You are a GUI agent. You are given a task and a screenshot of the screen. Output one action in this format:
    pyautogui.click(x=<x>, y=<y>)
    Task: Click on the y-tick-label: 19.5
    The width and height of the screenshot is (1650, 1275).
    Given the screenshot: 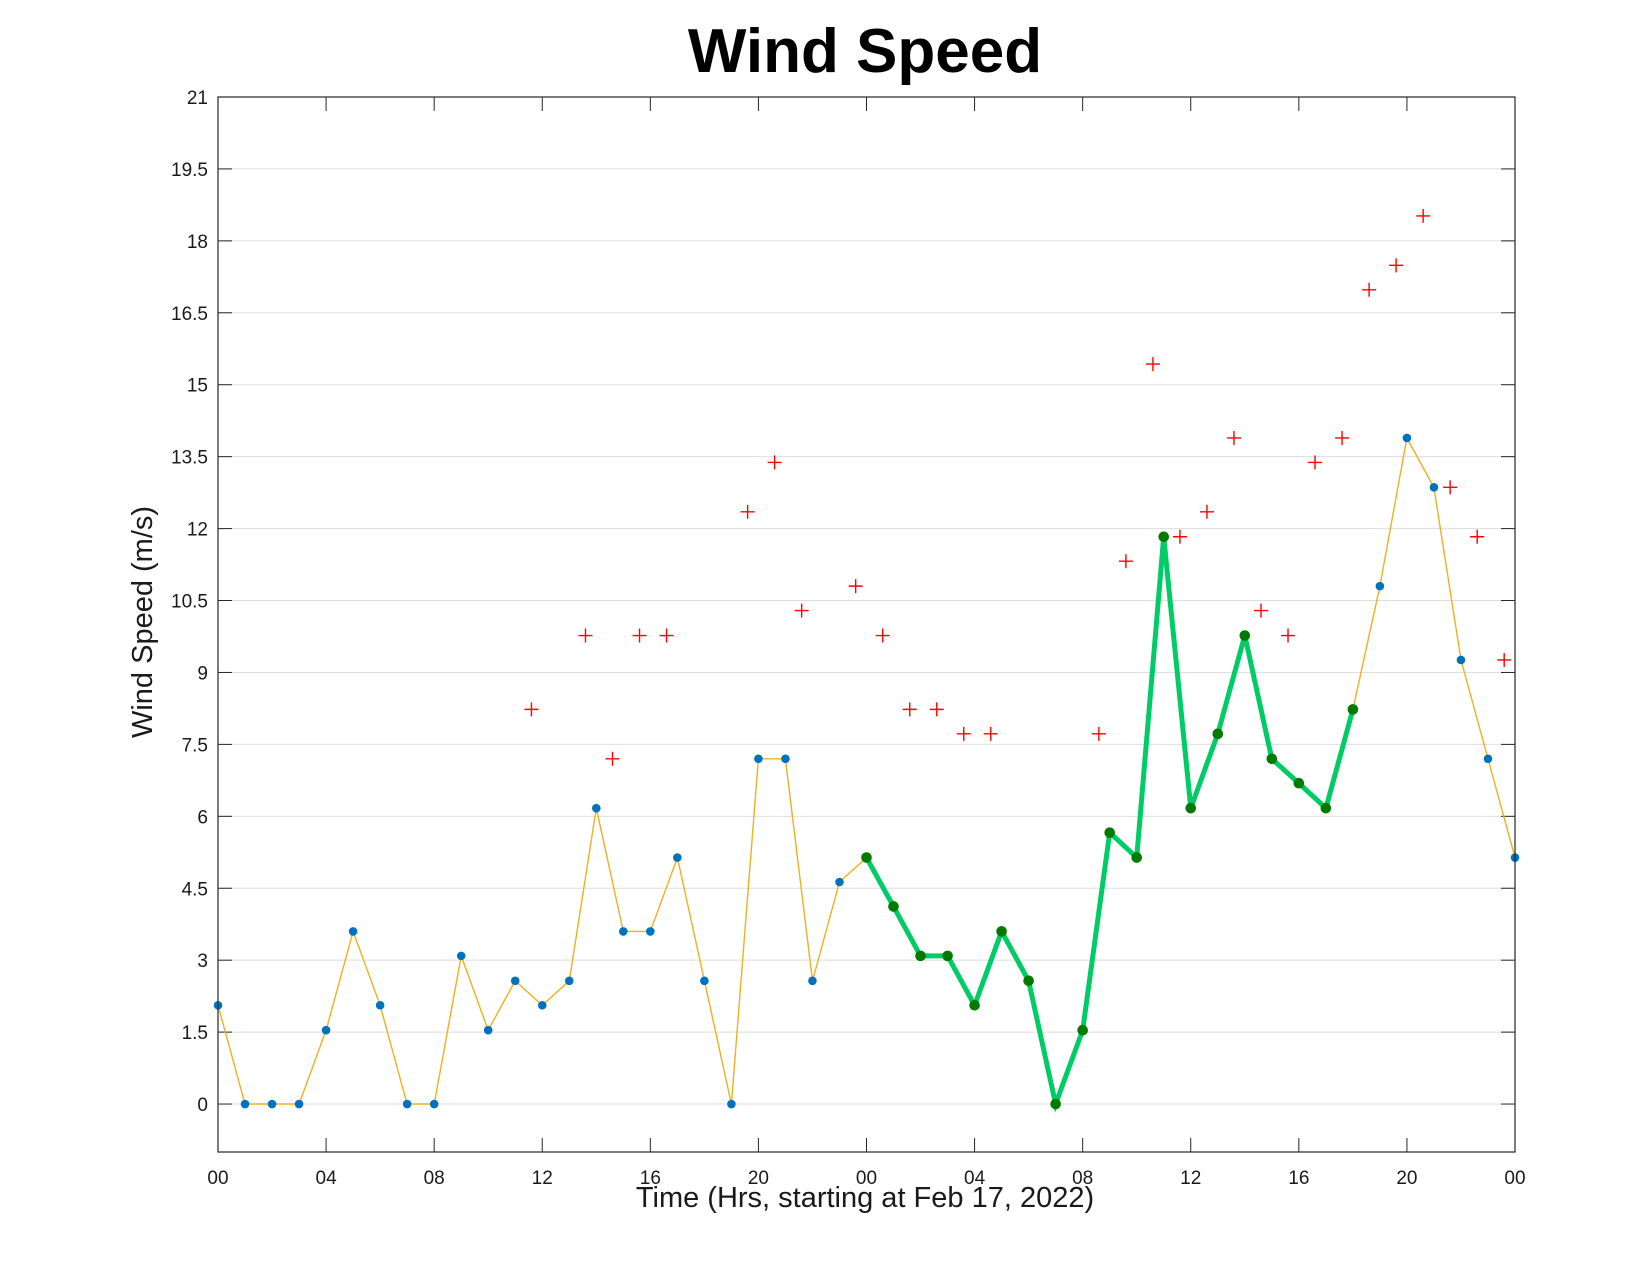 What is the action you would take?
    pyautogui.click(x=189, y=170)
    